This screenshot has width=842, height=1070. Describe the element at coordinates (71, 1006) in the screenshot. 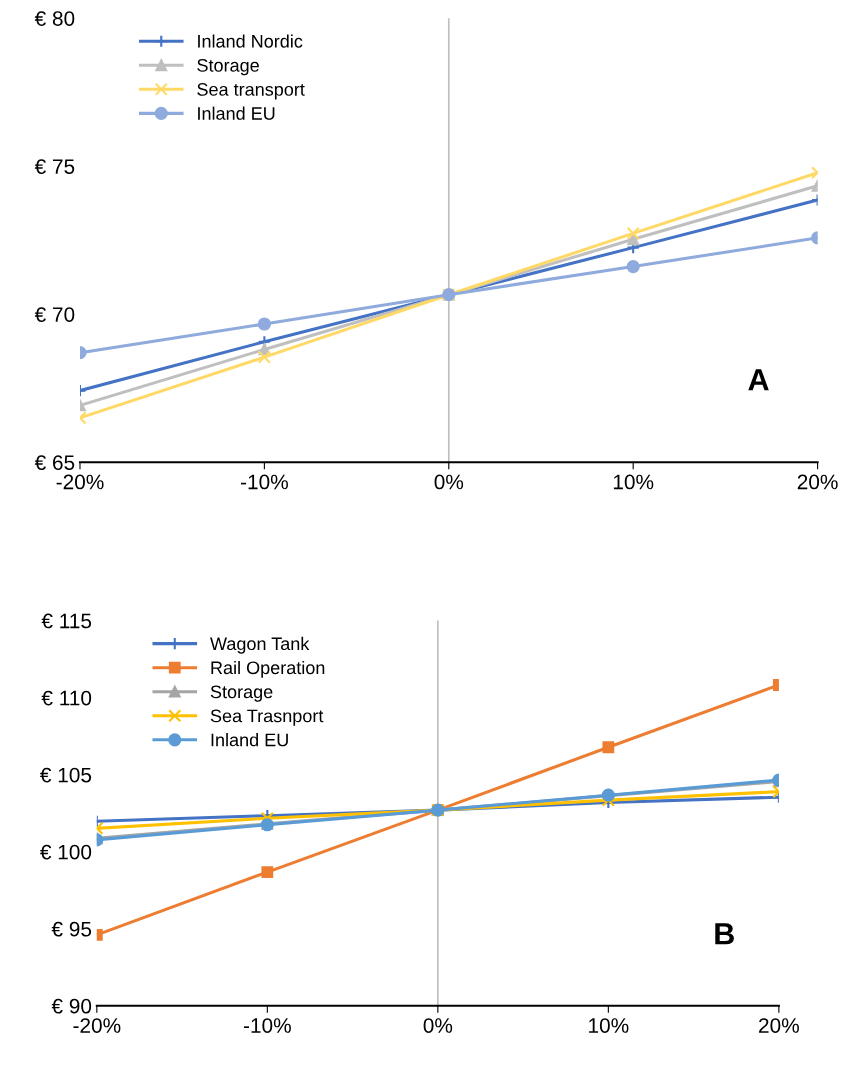

I see `y-tick-label: € 90` at that location.